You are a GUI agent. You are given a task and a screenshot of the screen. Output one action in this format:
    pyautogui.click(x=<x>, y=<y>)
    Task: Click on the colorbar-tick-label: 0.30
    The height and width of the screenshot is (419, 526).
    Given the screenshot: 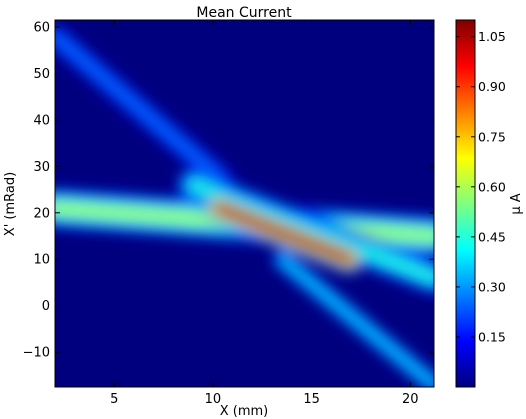 What is the action you would take?
    pyautogui.click(x=492, y=286)
    